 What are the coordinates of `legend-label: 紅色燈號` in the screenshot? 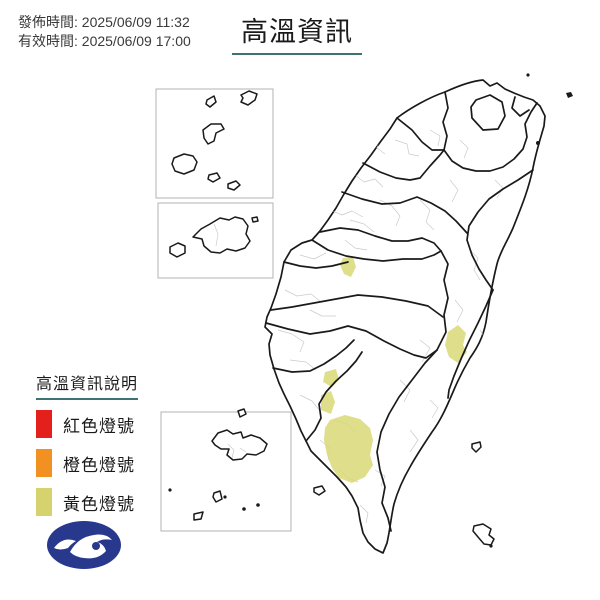 It's located at (99, 426).